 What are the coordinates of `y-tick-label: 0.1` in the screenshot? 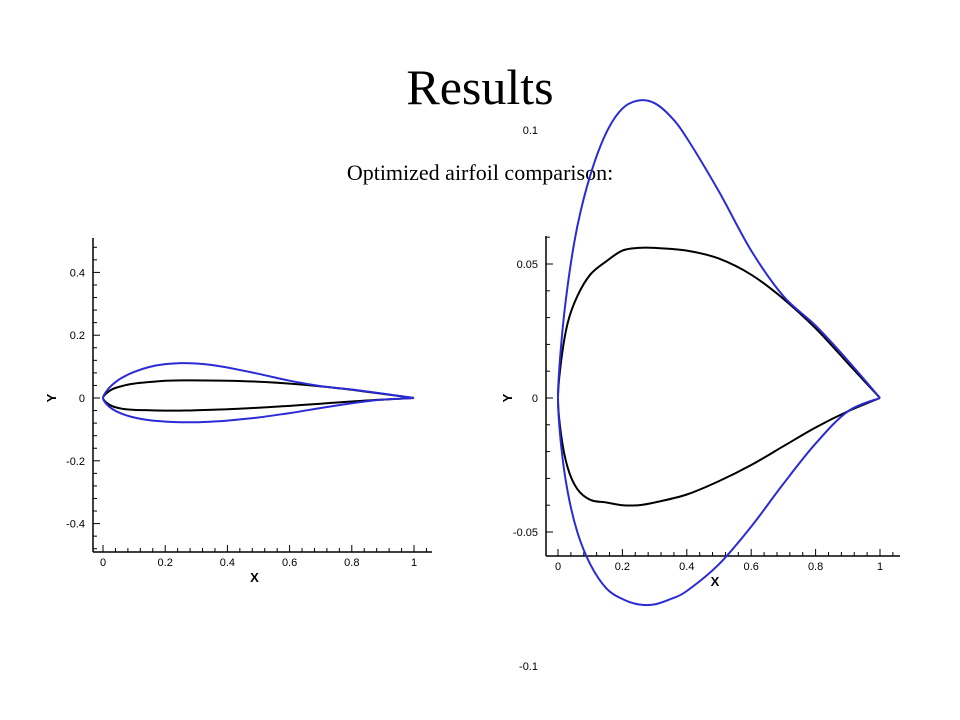 It's located at (530, 131).